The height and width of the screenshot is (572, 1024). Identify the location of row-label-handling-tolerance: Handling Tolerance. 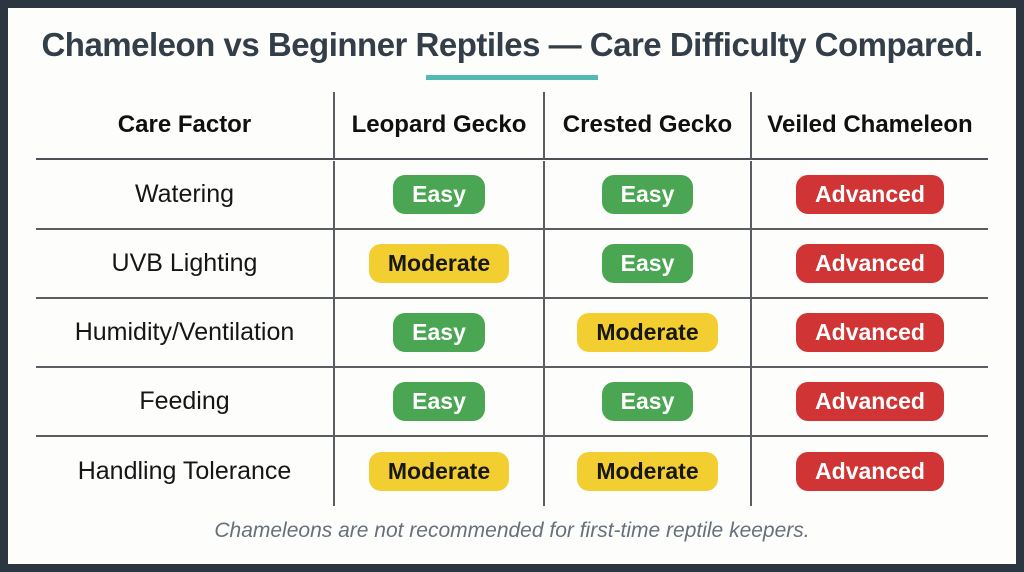
(184, 471).